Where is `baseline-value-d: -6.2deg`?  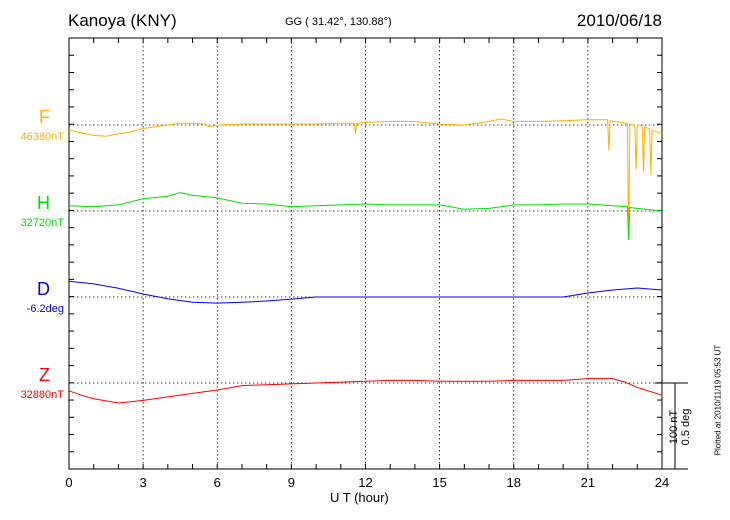 baseline-value-d: -6.2deg is located at coordinates (45, 309).